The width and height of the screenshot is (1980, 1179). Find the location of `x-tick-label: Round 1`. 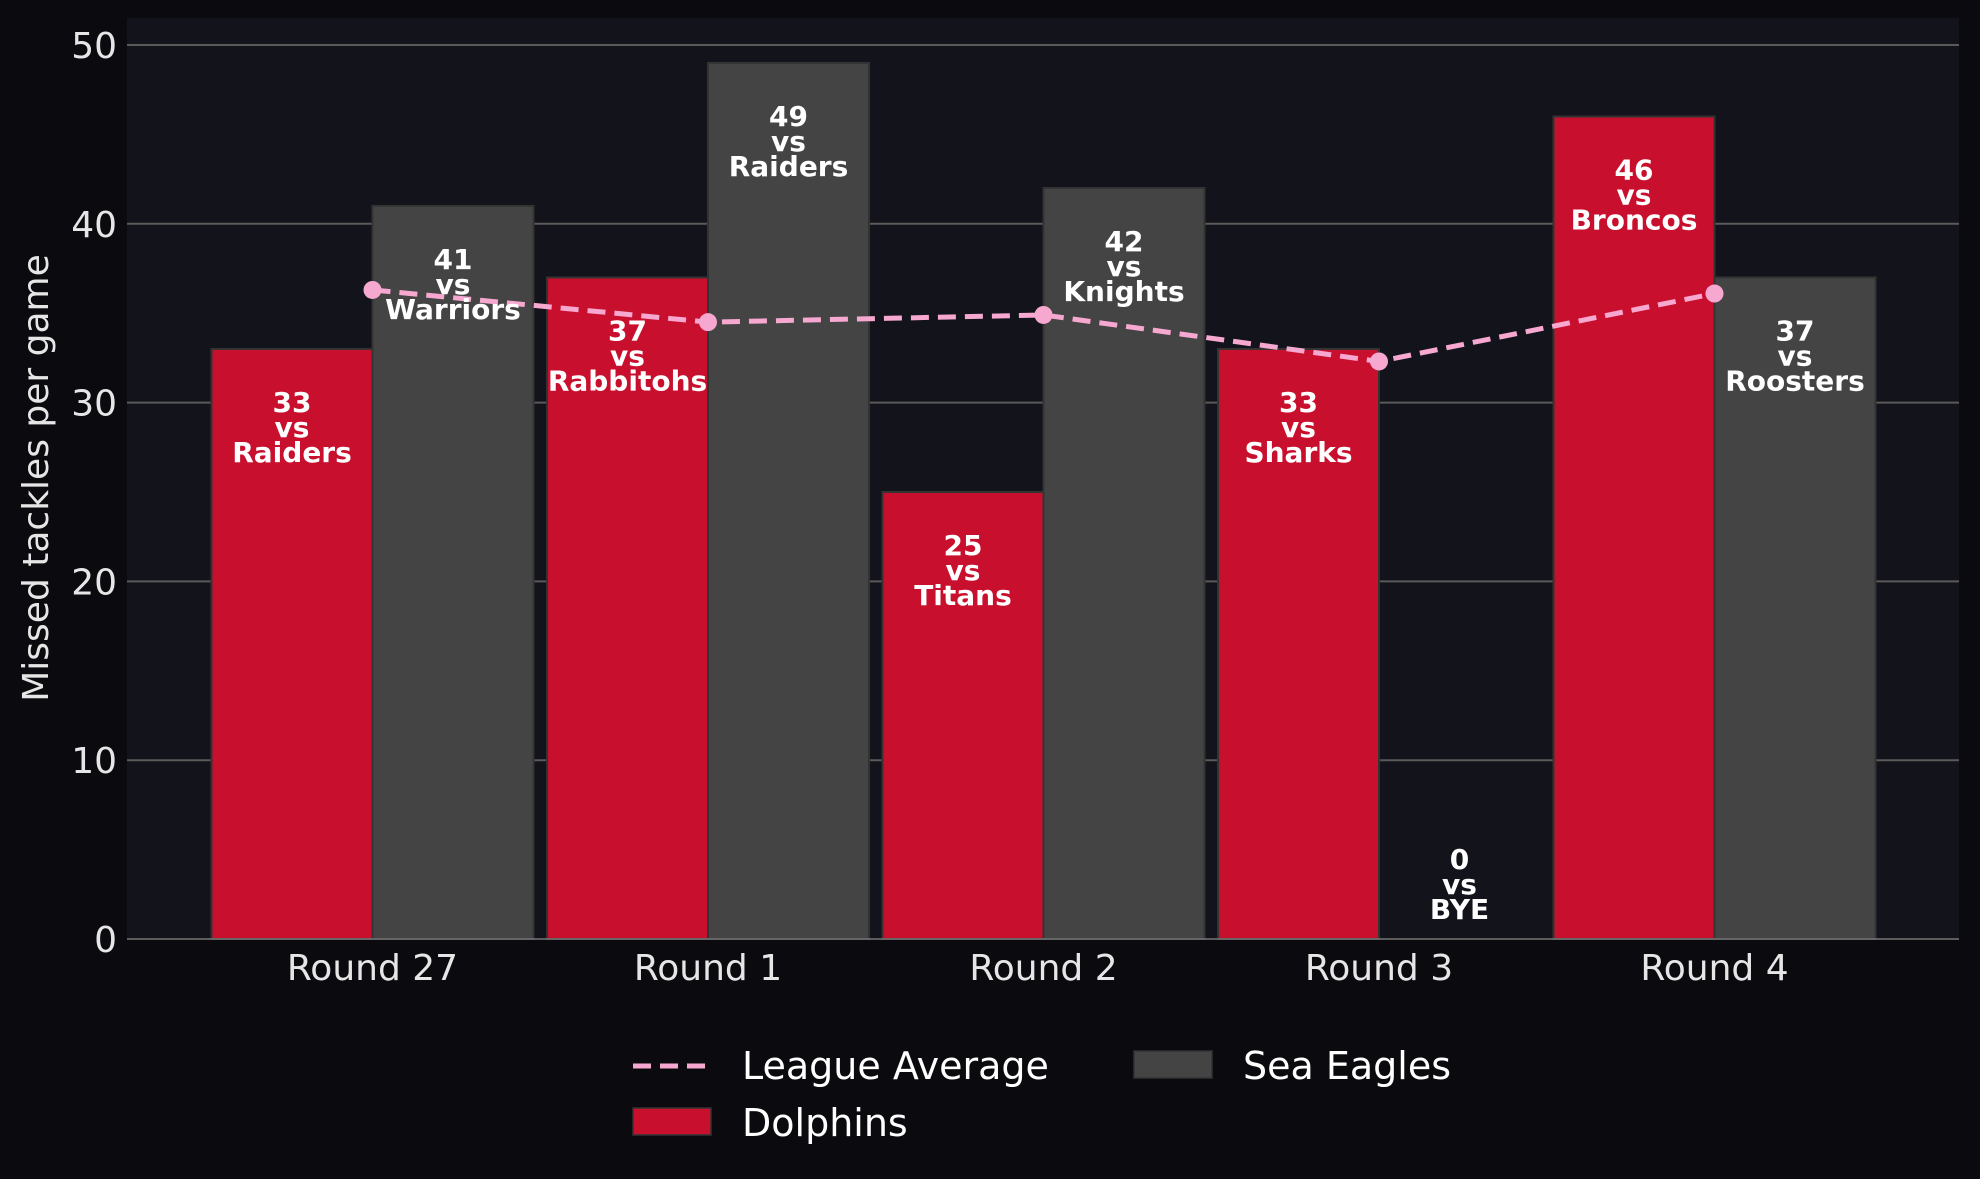

x-tick-label: Round 1 is located at coordinates (708, 968).